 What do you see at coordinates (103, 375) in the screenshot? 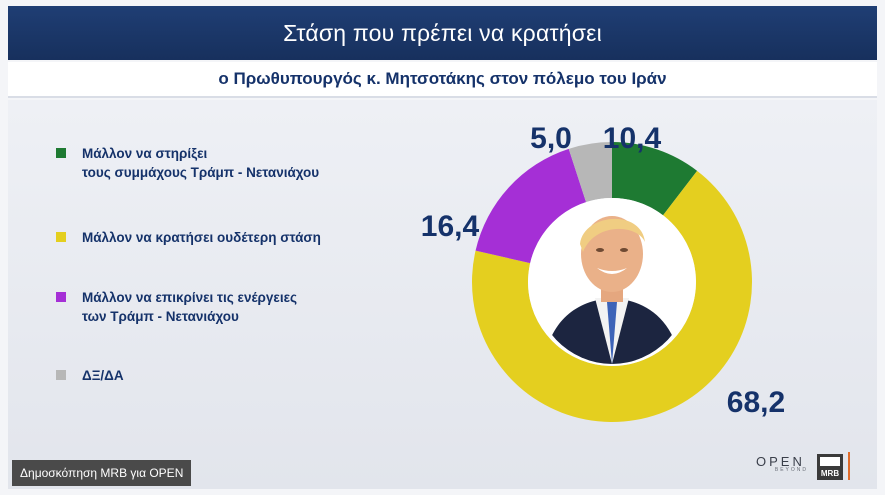
I see `legend-label-dk-na: ΔΞ/ΔΑ` at bounding box center [103, 375].